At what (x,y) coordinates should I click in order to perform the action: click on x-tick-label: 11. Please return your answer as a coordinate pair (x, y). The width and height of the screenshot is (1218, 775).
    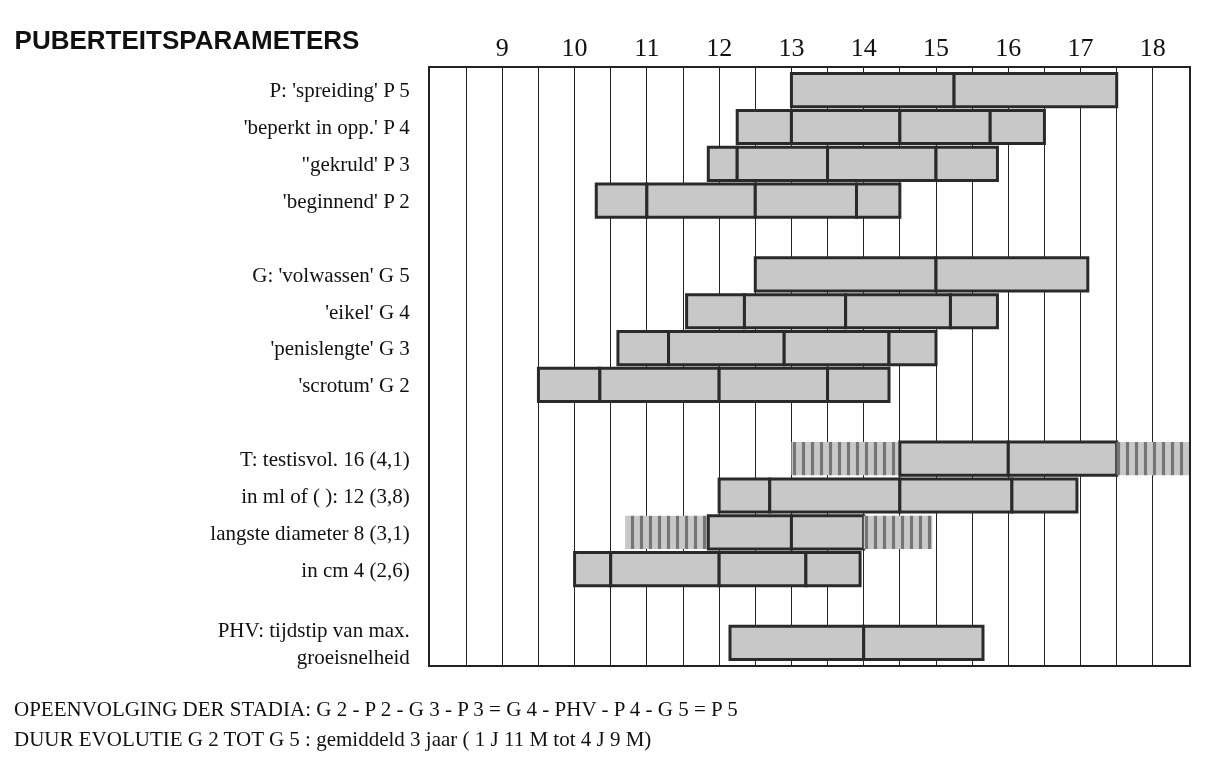
    Looking at the image, I should click on (647, 47).